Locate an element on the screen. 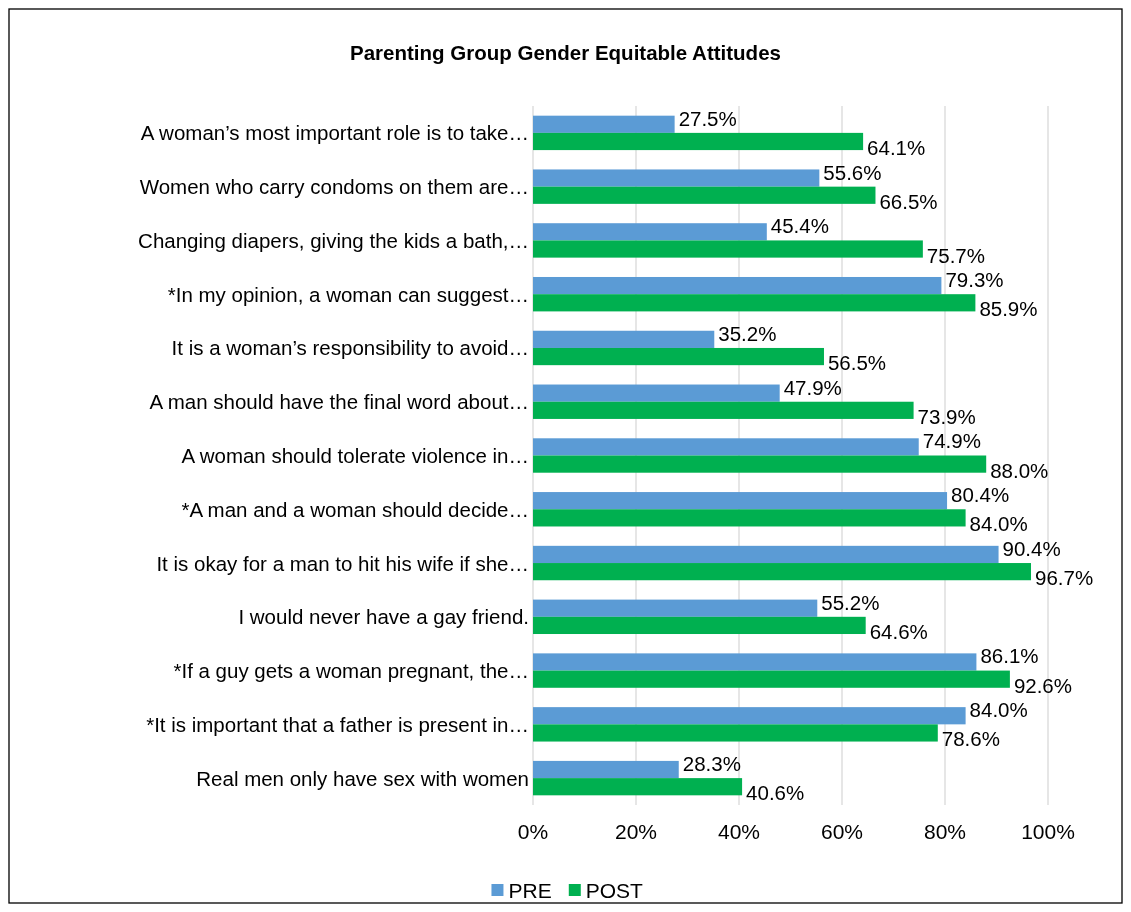  data-label: 64.1% is located at coordinates (896, 147).